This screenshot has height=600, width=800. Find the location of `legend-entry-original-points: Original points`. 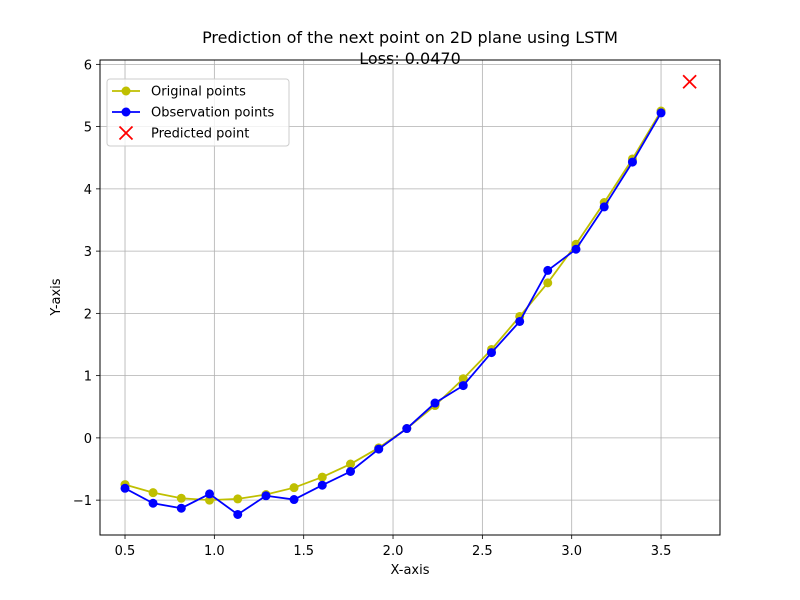

legend-entry-original-points: Original points is located at coordinates (179, 92).